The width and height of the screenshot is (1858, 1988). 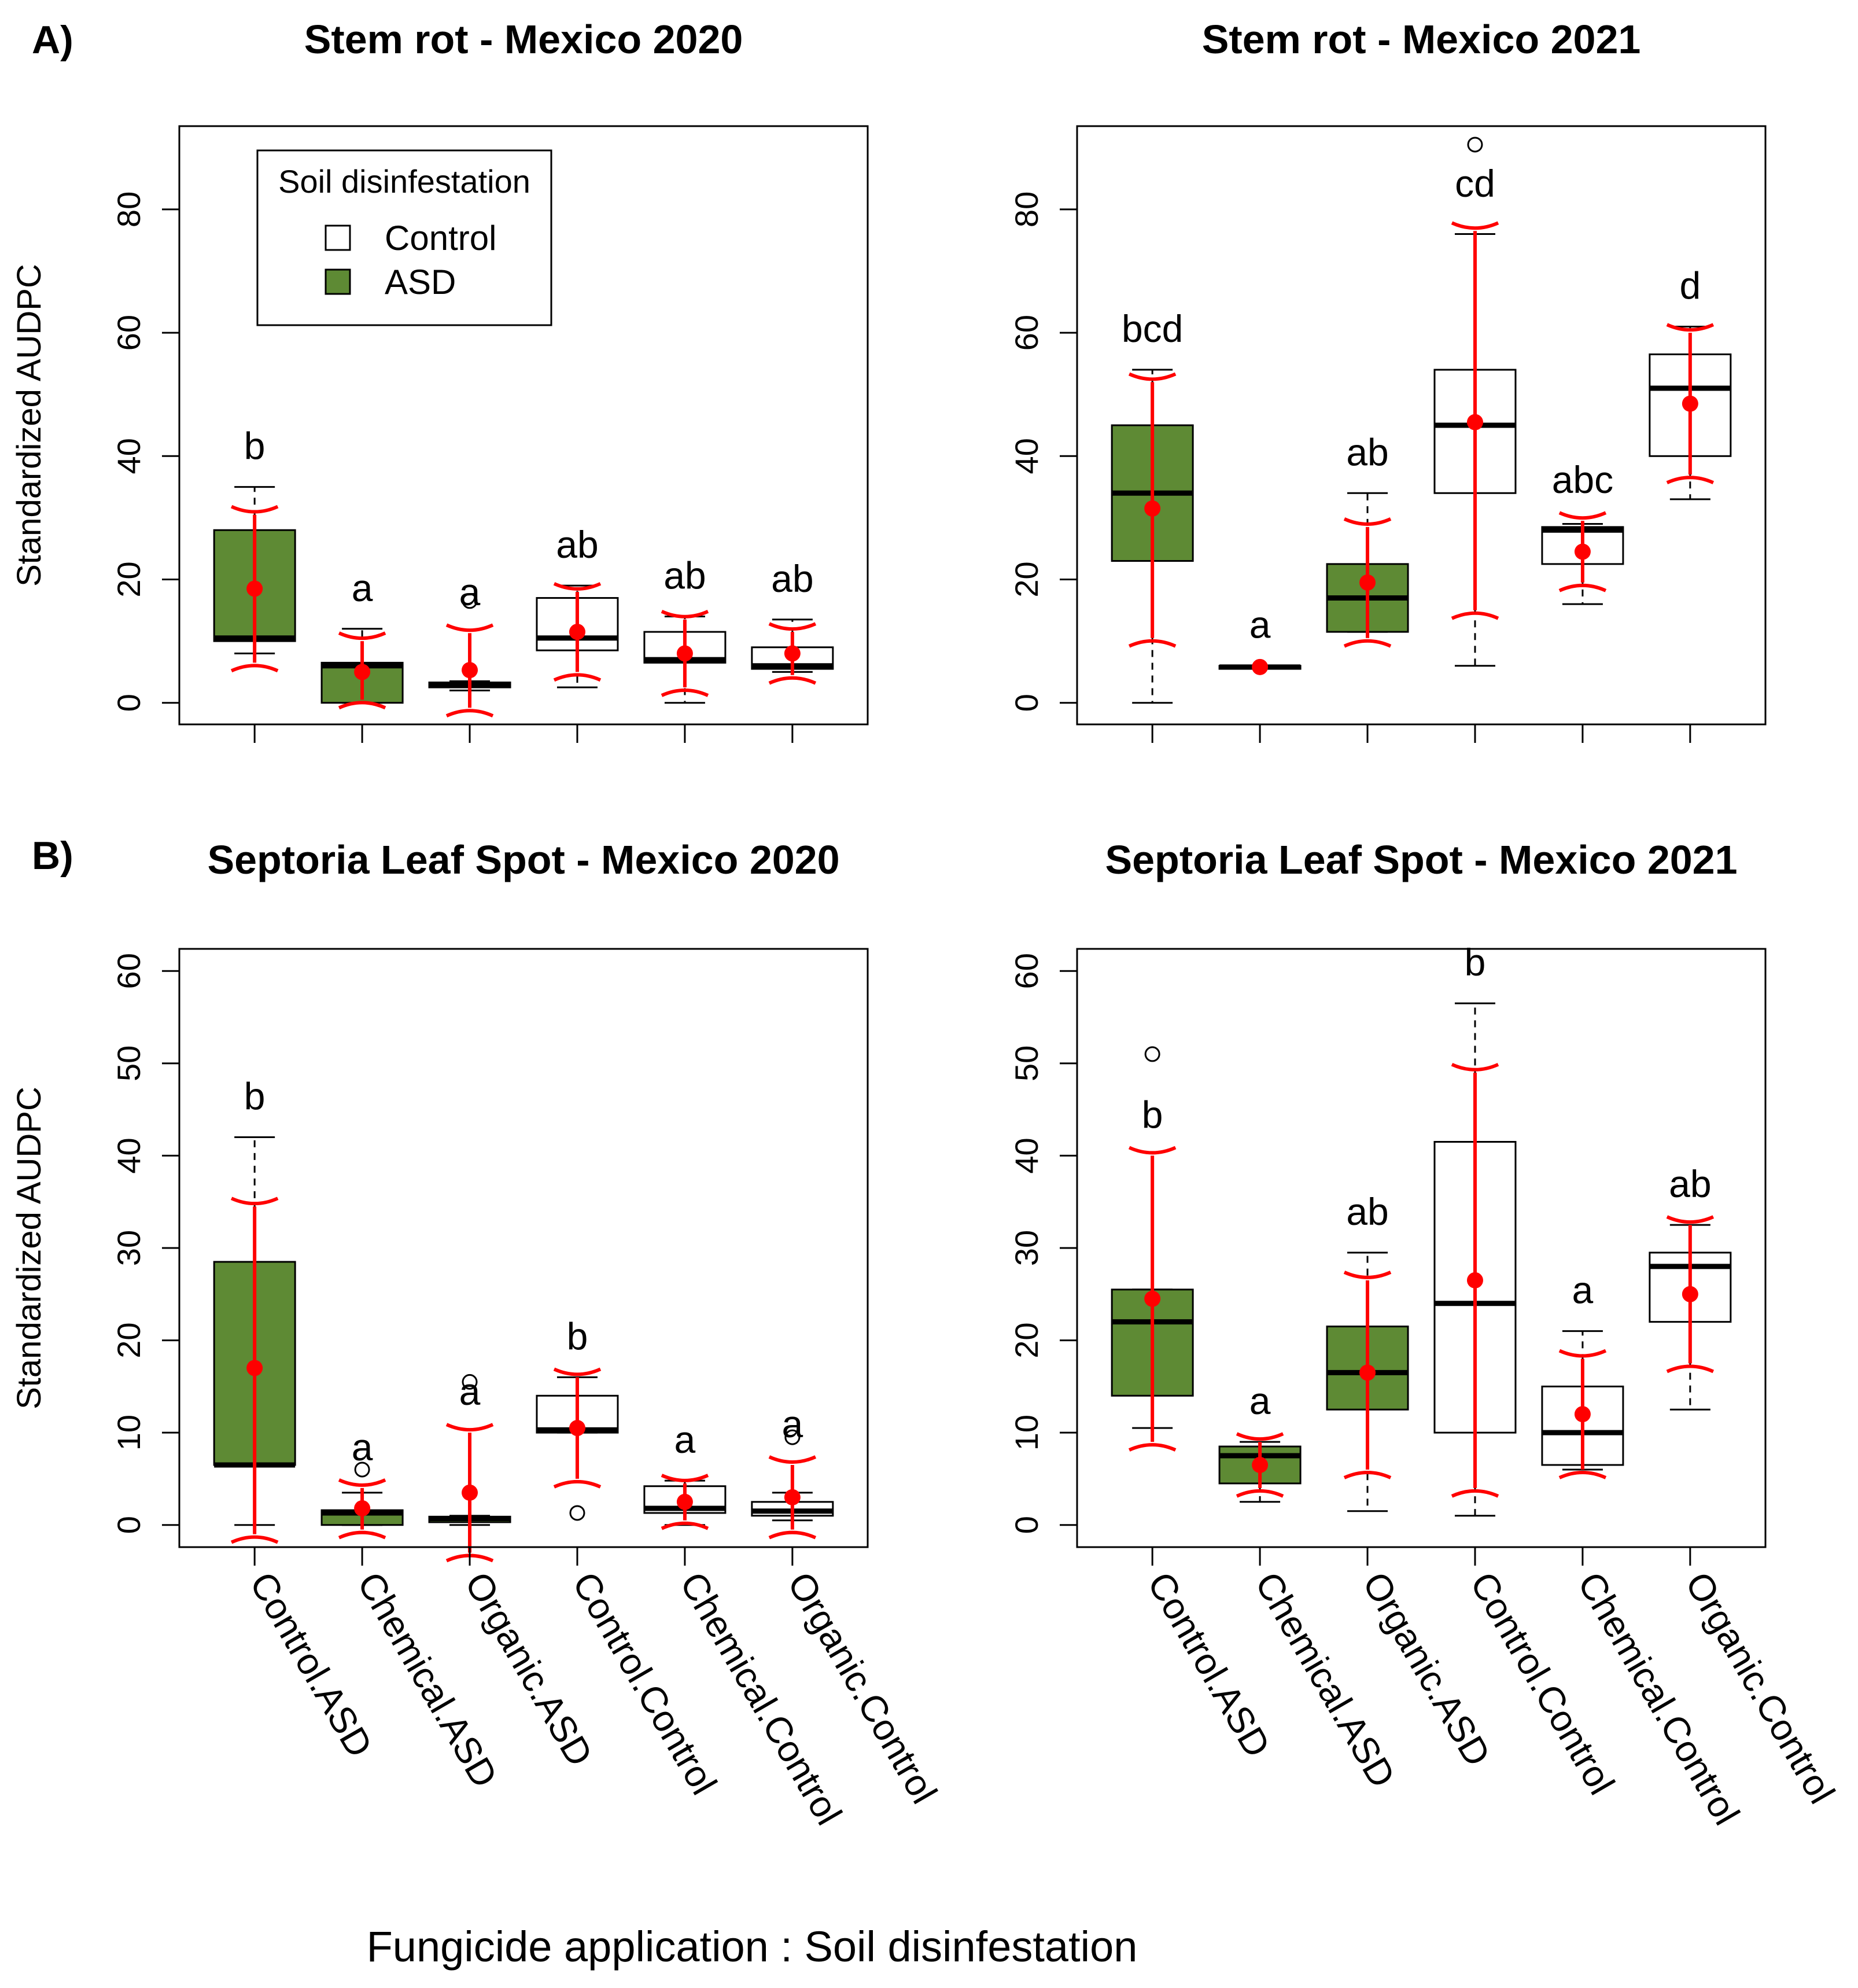 What do you see at coordinates (128, 210) in the screenshot?
I see `y-tick-label: 80` at bounding box center [128, 210].